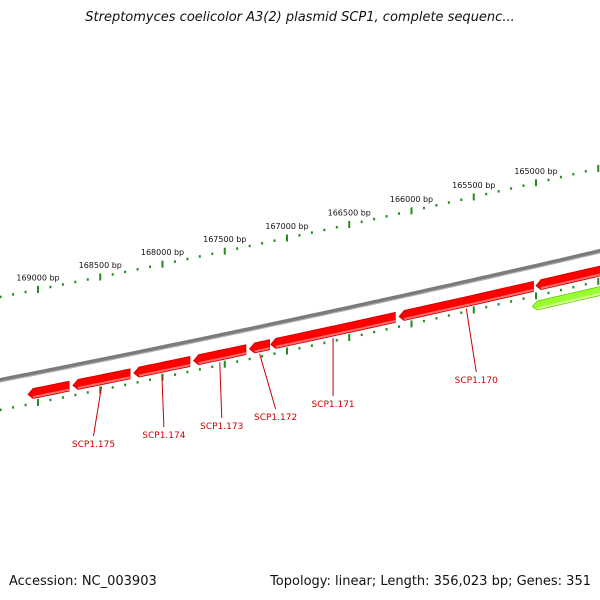  I want to click on scale-label: 166000 bp, so click(411, 199).